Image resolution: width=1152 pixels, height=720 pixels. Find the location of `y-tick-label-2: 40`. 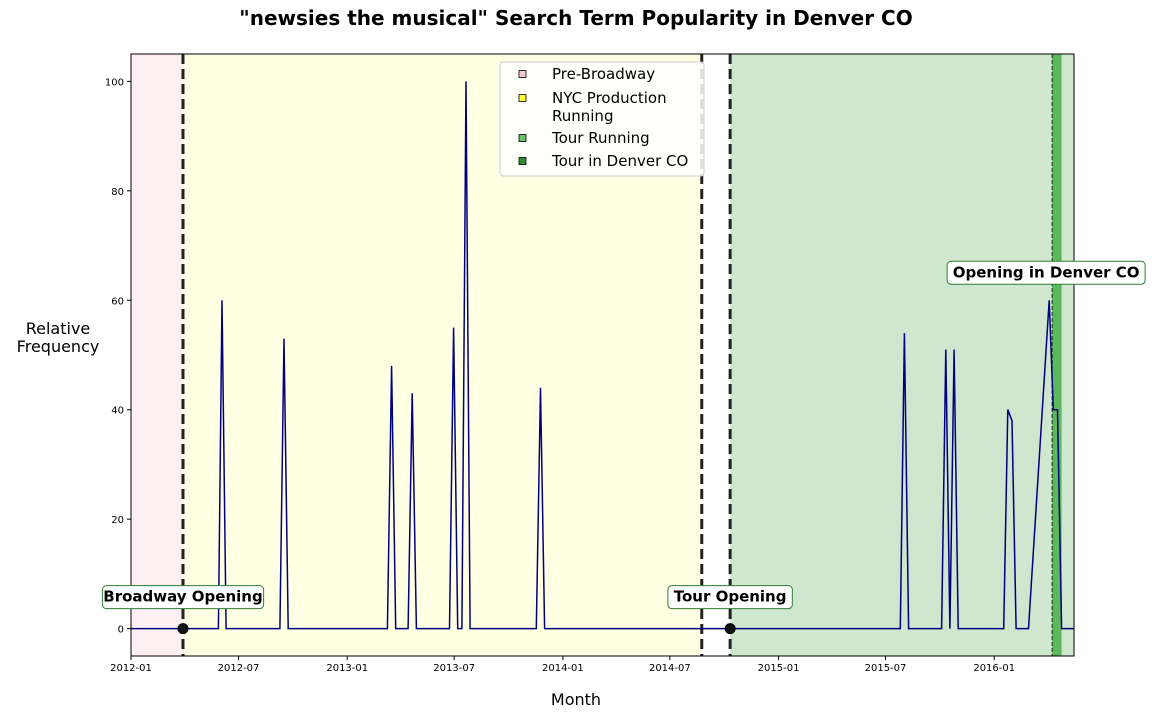

y-tick-label-2: 40 is located at coordinates (117, 411).